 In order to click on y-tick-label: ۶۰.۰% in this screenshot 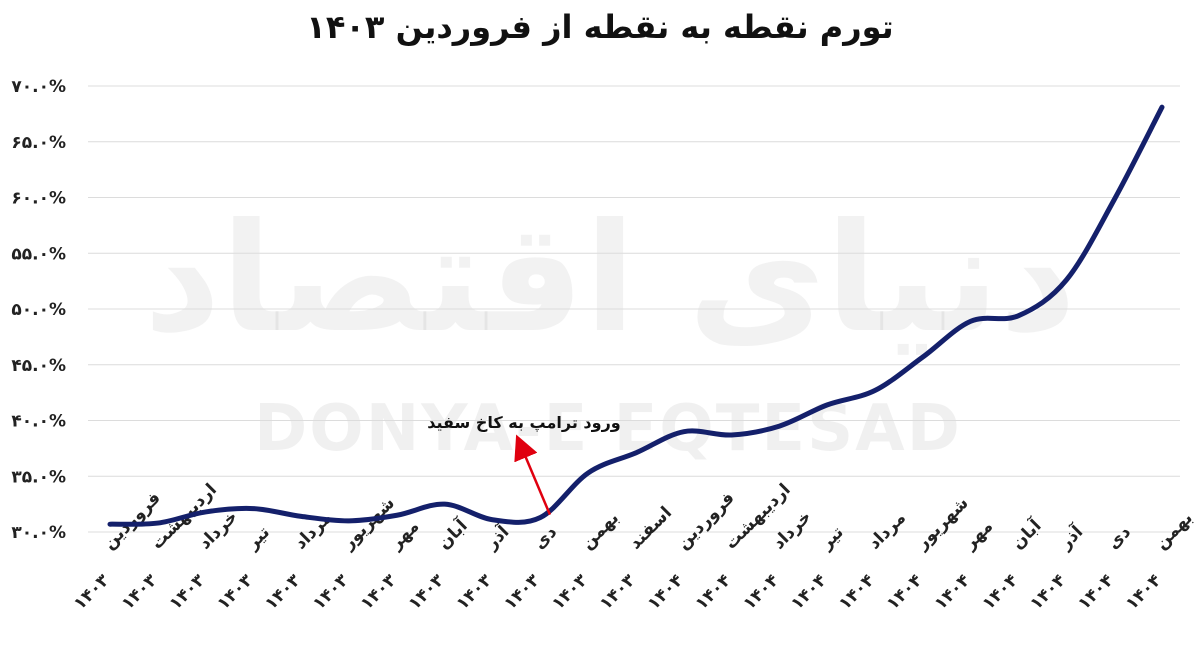, I will do `click(38, 199)`.